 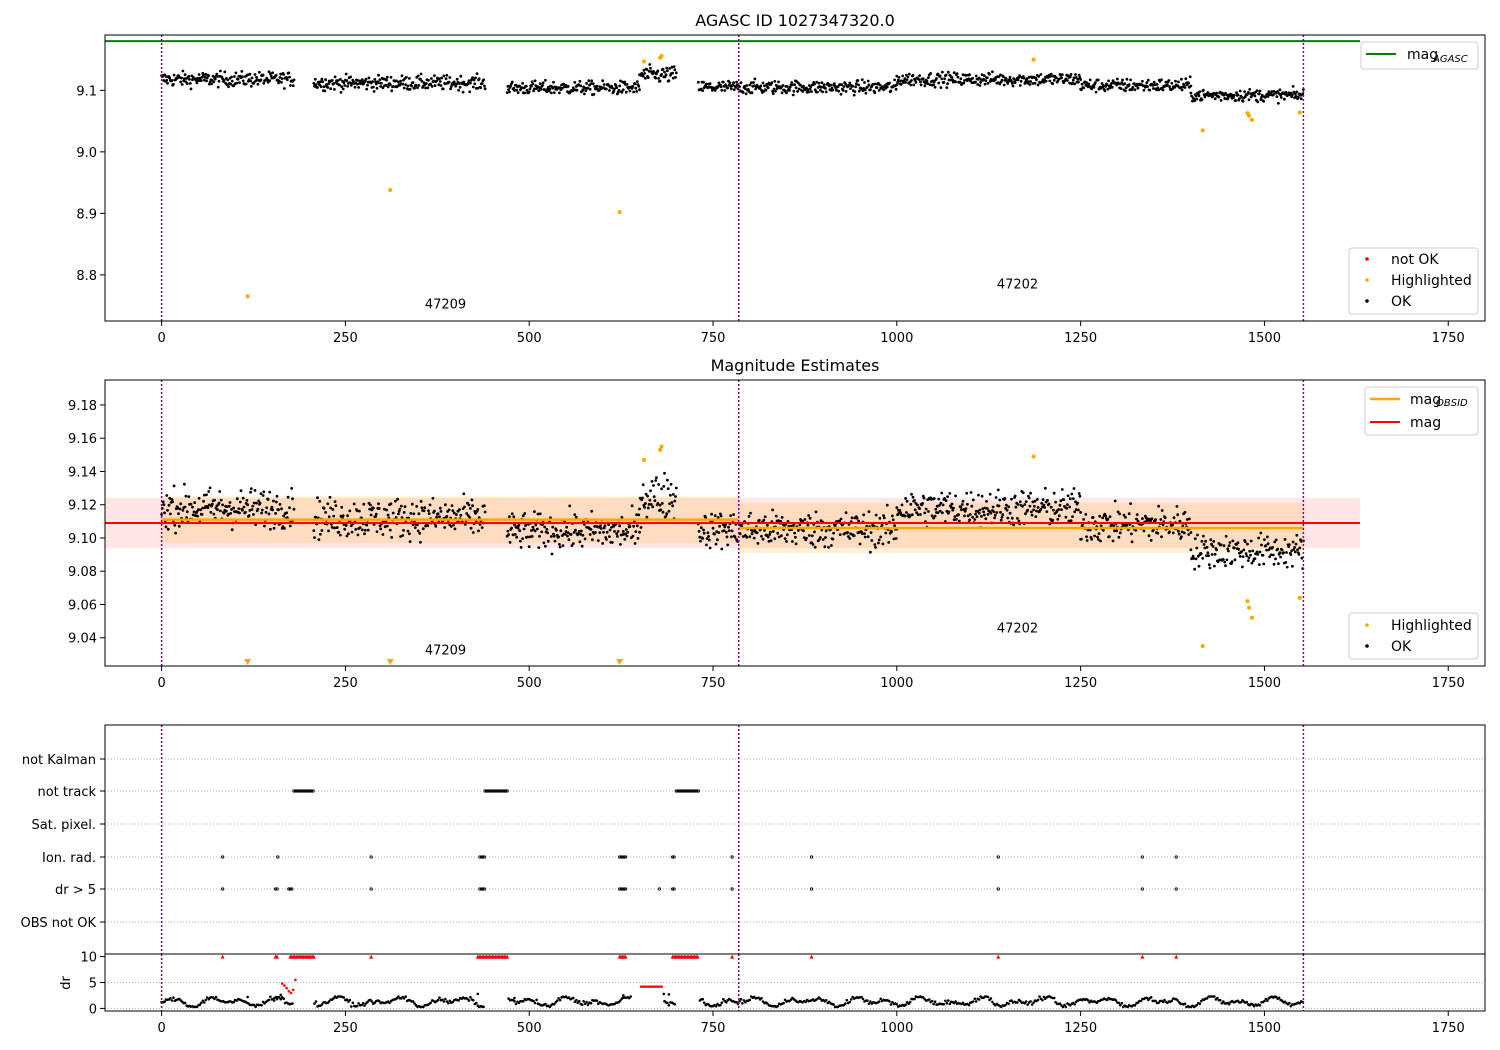 What do you see at coordinates (529, 338) in the screenshot?
I see `agasc-xtick-label: 500` at bounding box center [529, 338].